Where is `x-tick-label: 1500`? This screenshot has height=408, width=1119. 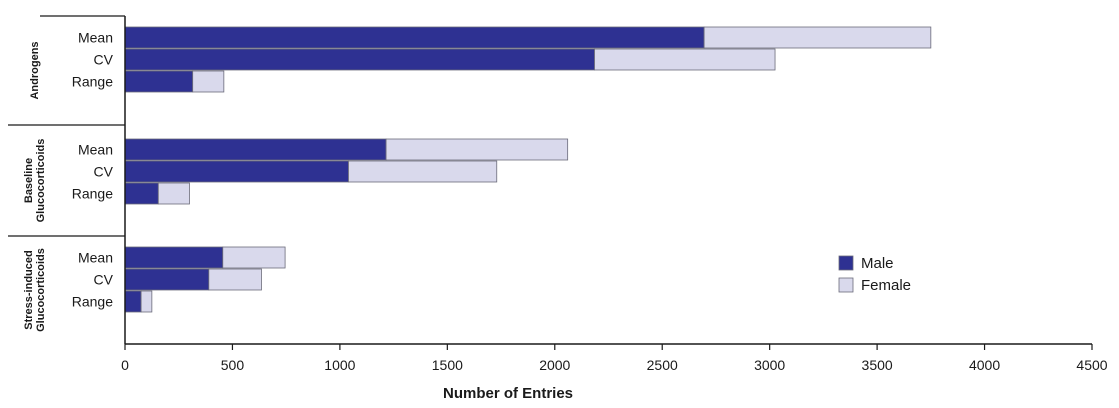 x-tick-label: 1500 is located at coordinates (447, 365).